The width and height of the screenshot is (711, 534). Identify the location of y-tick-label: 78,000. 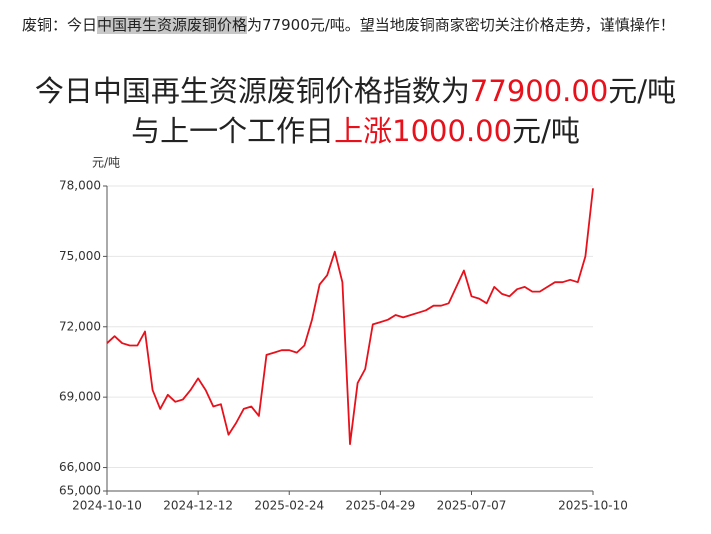
(80, 186).